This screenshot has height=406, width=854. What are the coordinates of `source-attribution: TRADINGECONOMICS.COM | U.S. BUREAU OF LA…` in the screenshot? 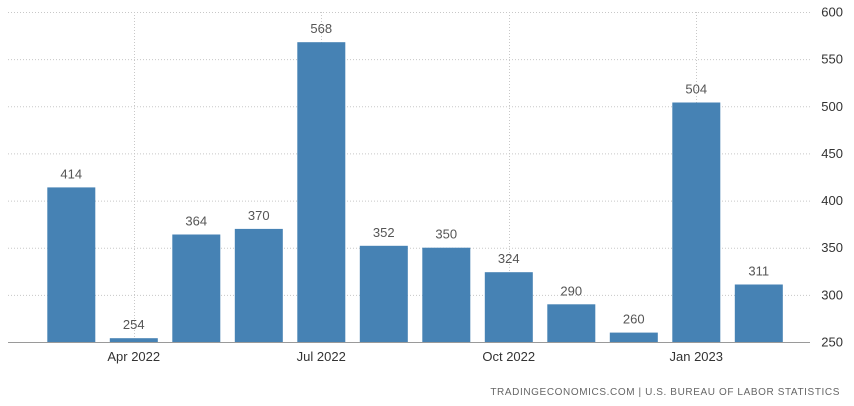 It's located at (665, 392).